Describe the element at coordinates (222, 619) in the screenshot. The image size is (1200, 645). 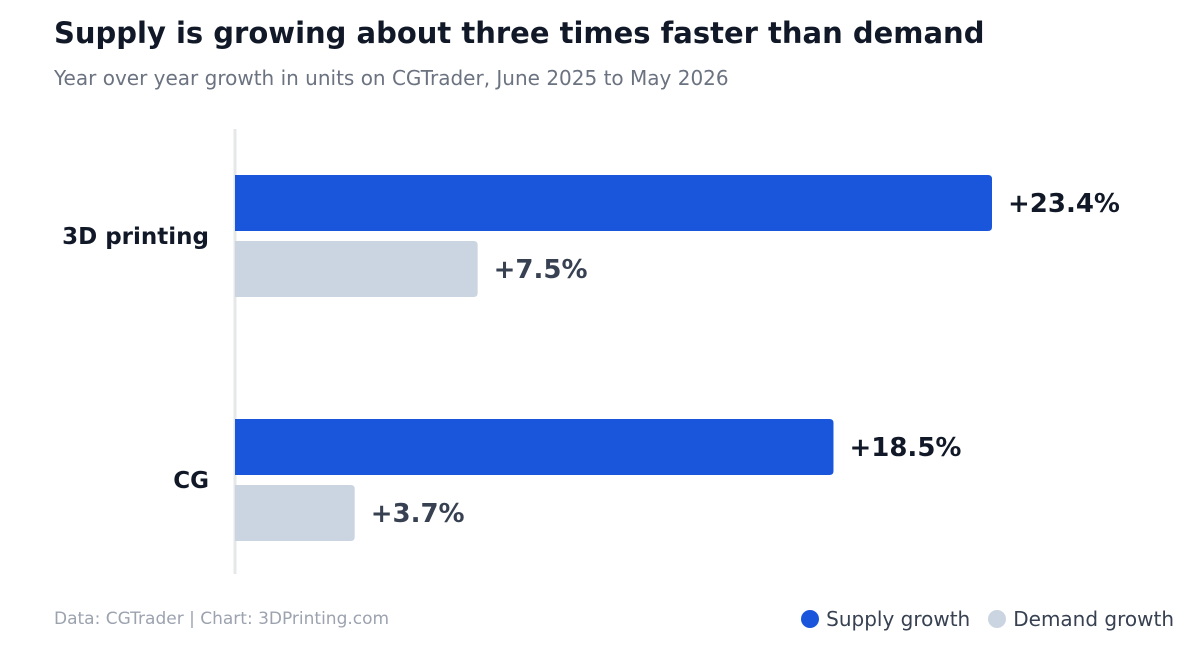
I see `source-note: Data: CGTrader | Chart: 3DPrinting.com` at that location.